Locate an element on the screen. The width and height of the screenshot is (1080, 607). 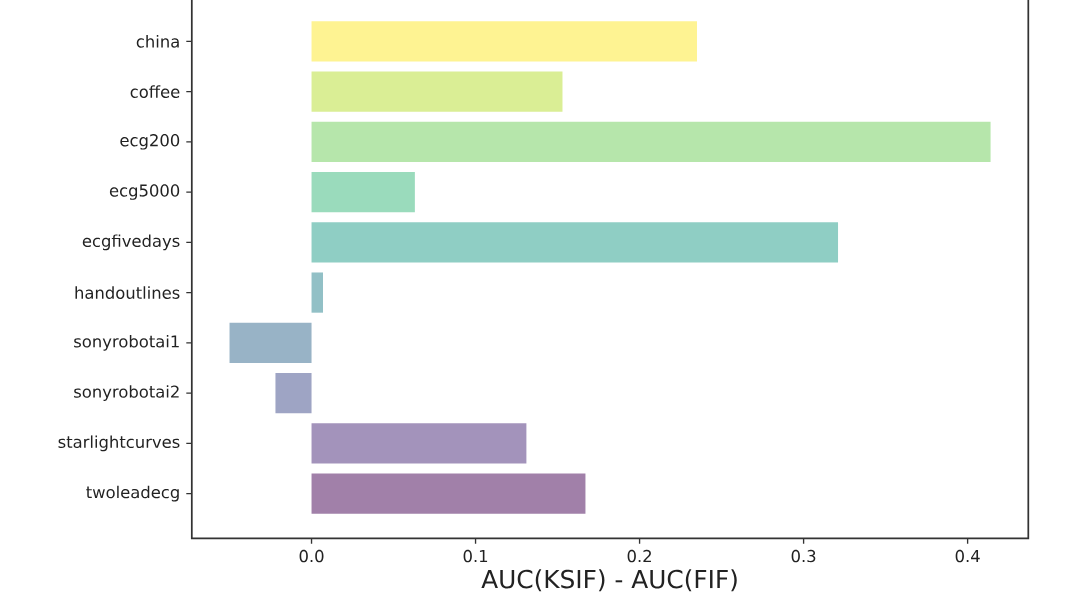
y-tick-label: twoleadecg is located at coordinates (132, 493).